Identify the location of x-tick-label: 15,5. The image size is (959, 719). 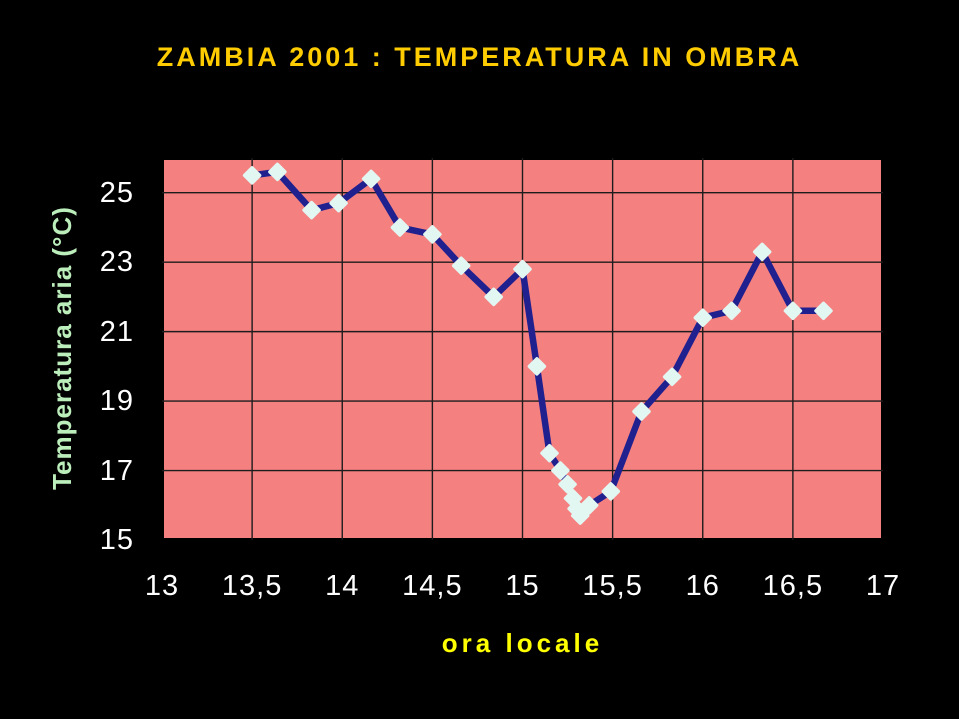
(612, 586).